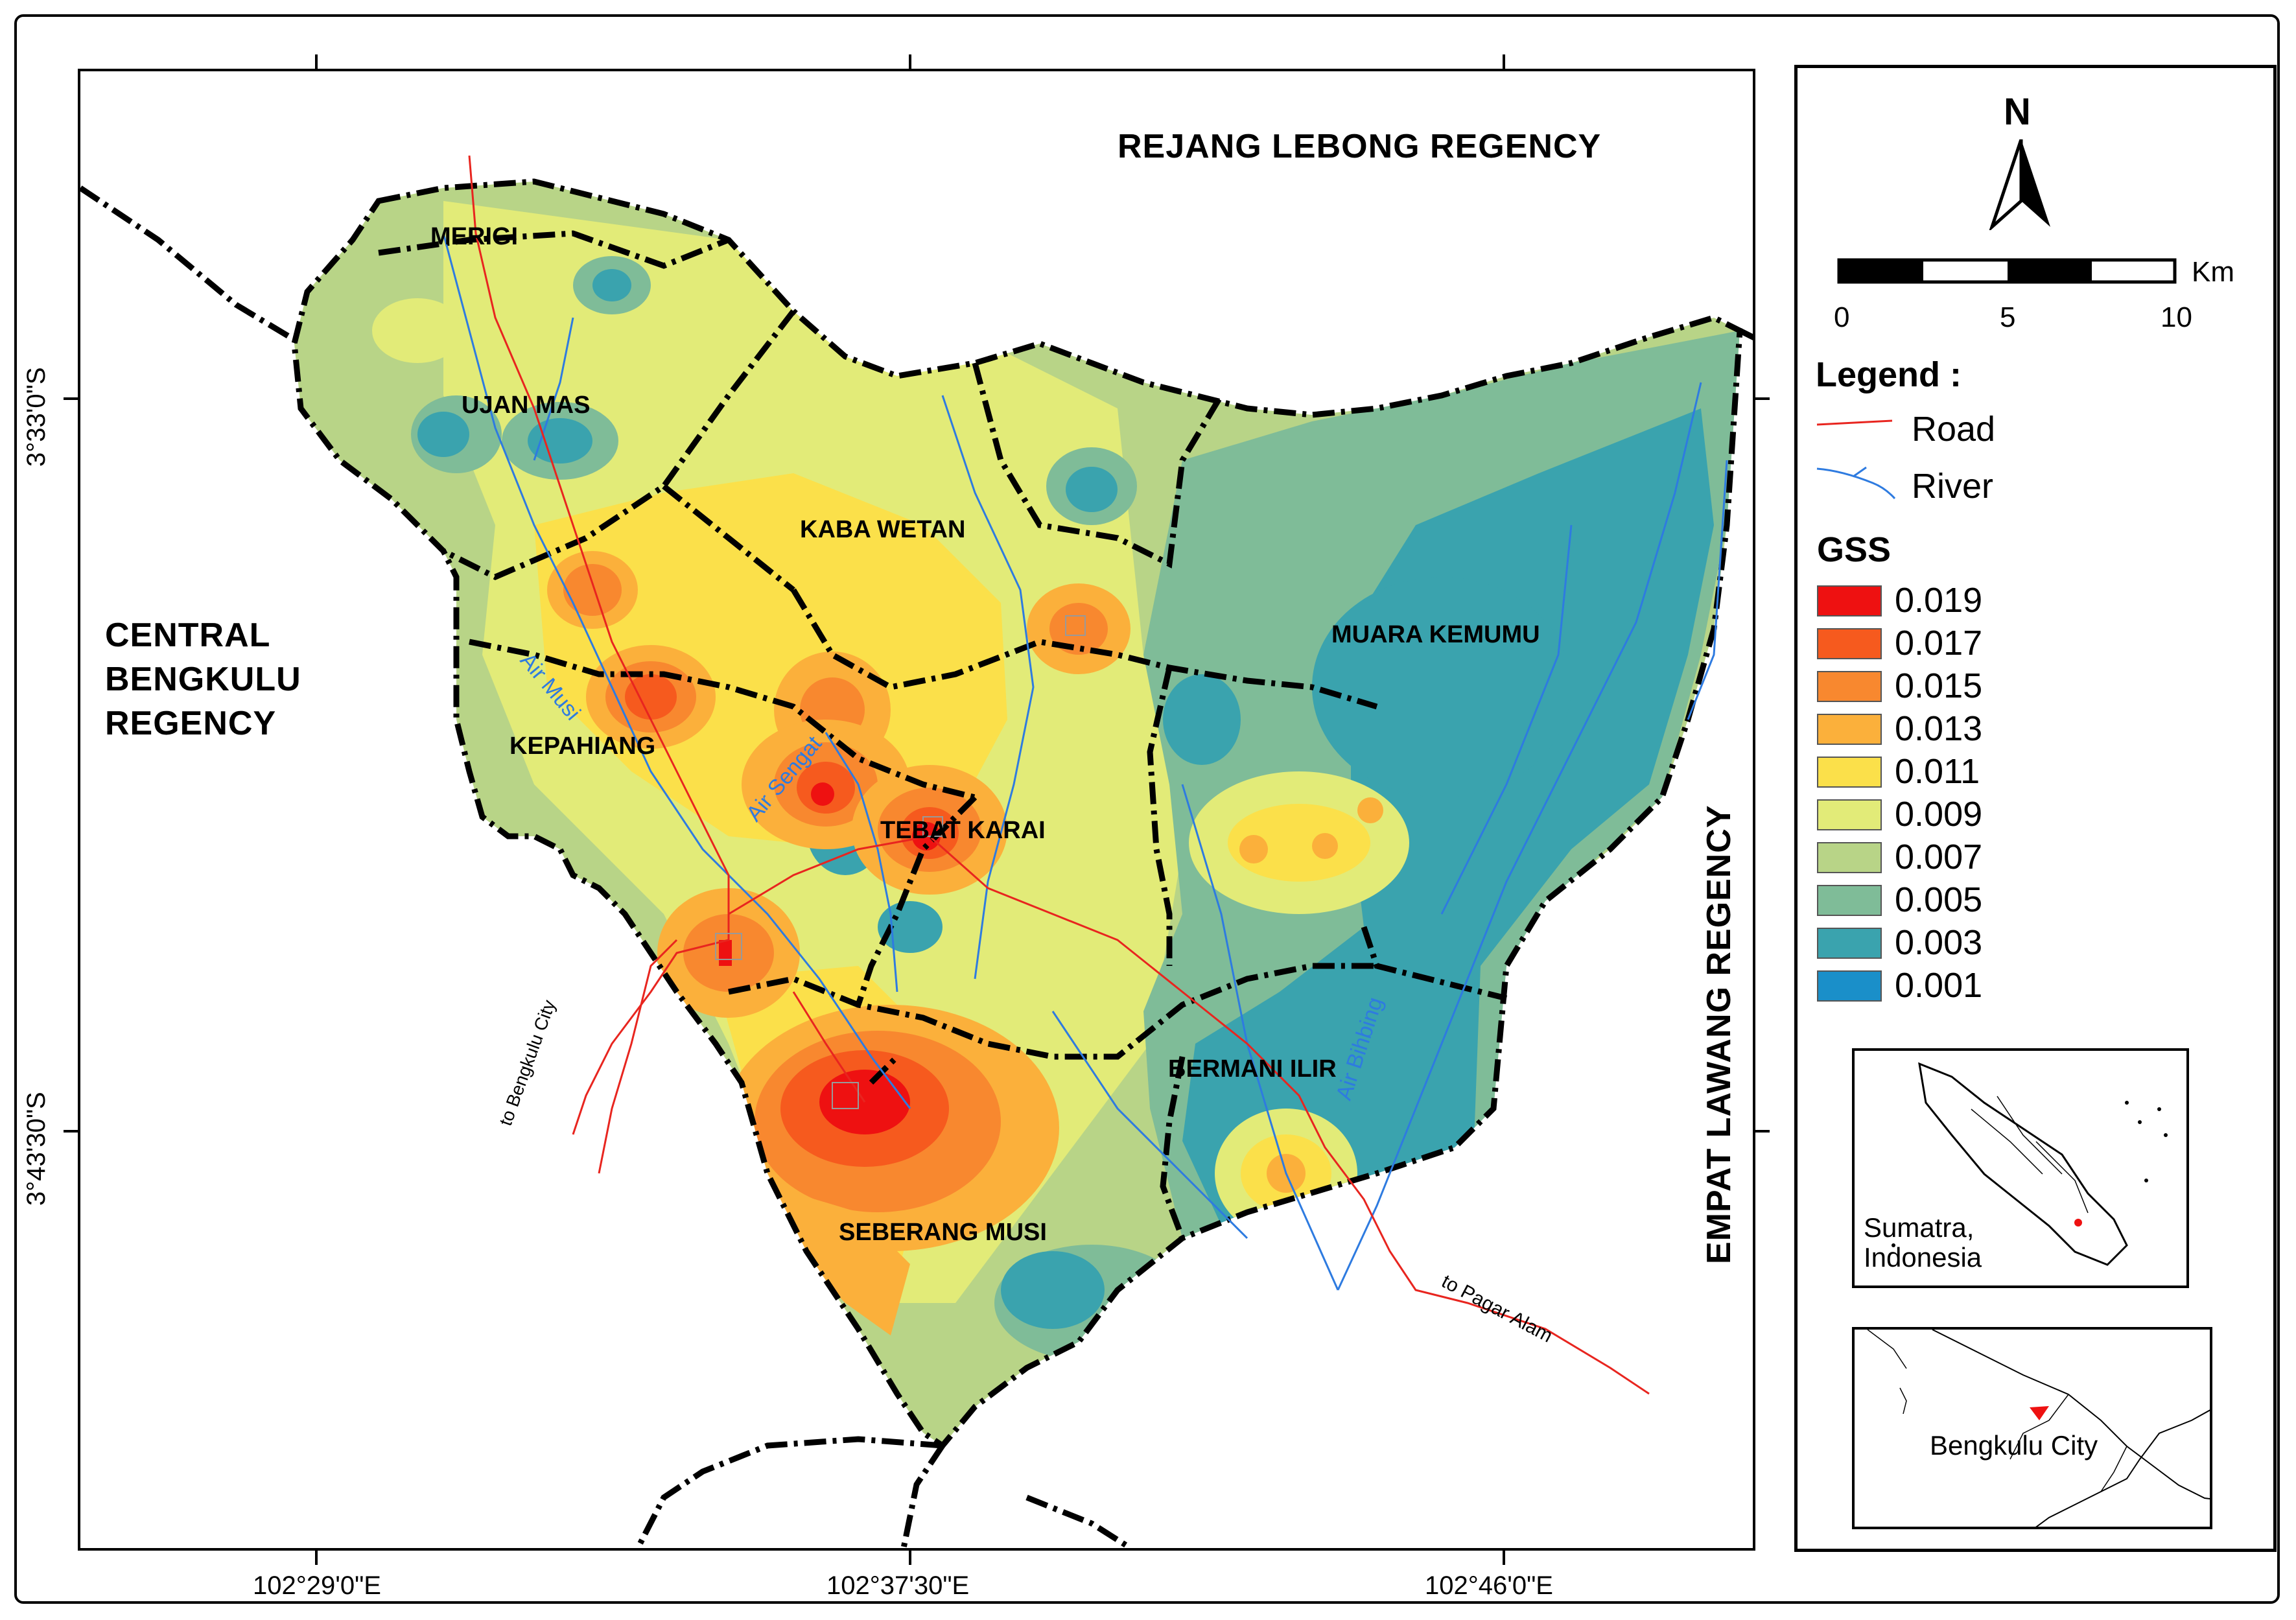 The image size is (2296, 1620). Describe the element at coordinates (1489, 1585) in the screenshot. I see `lon-tick-3: 102°46'0"E` at that location.